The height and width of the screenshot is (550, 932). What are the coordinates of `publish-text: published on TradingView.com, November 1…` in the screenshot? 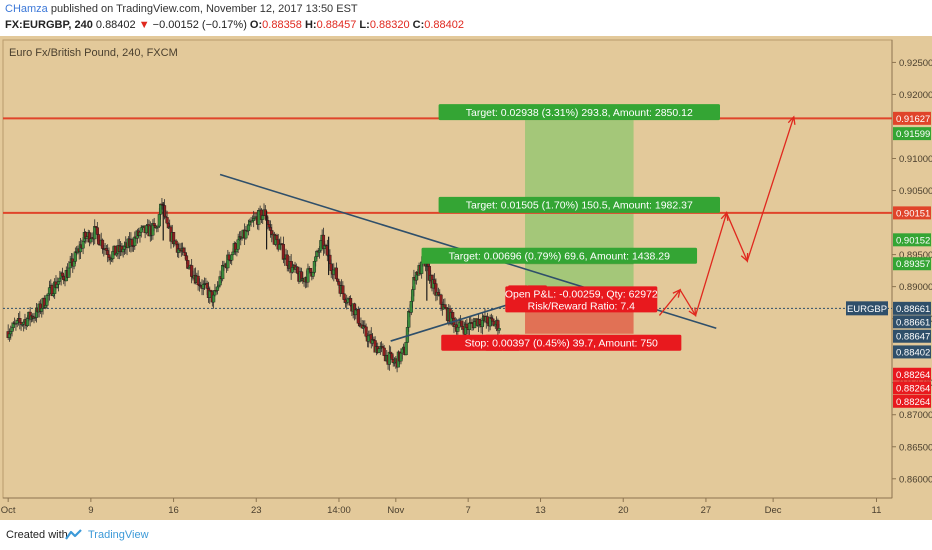 It's located at (204, 9).